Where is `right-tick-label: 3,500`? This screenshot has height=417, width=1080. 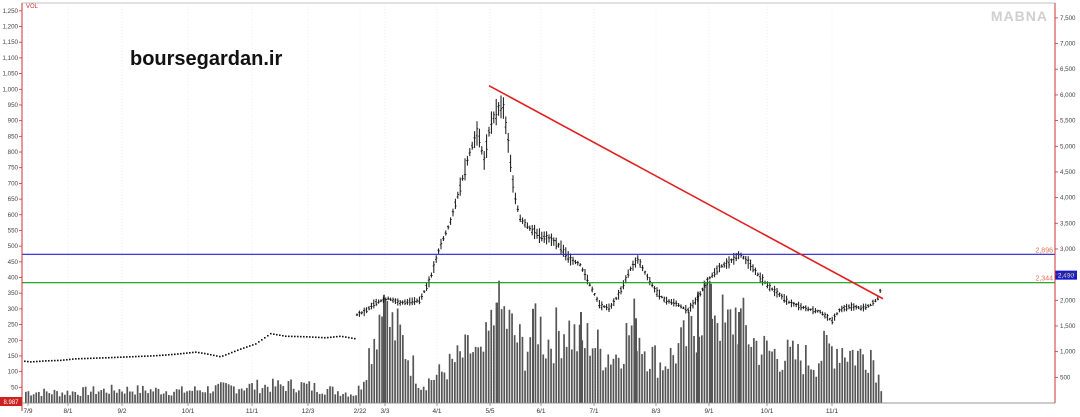
right-tick-label: 3,500 is located at coordinates (1068, 223).